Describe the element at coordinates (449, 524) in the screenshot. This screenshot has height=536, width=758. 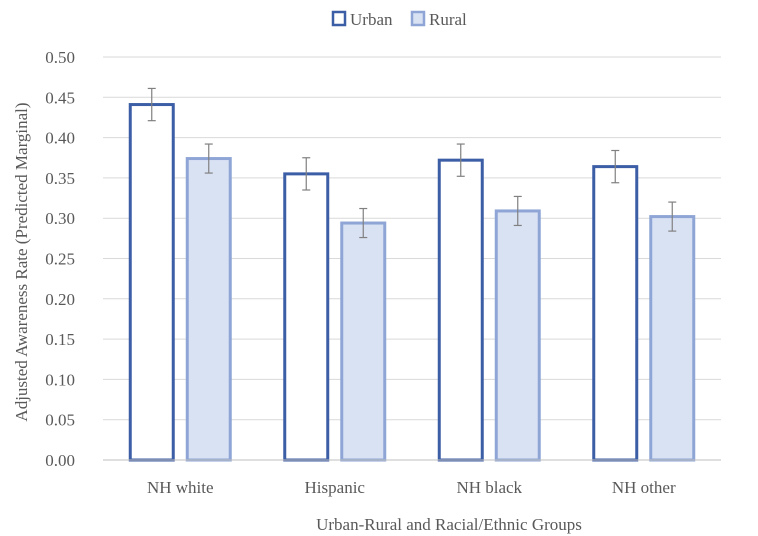
I see `x-axis-title: Urban-Rural and Racial/Ethnic Groups` at that location.